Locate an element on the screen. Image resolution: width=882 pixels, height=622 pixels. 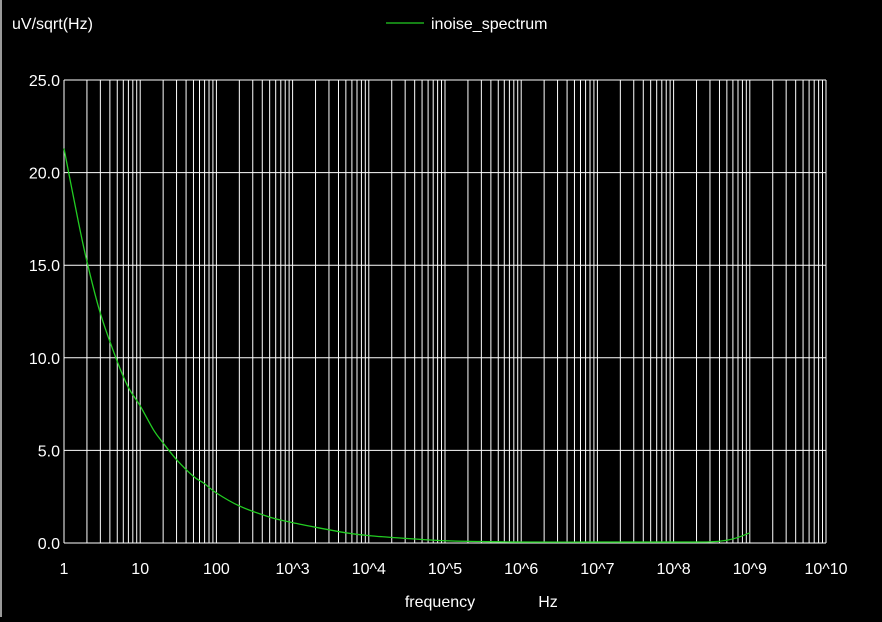
y-tick-label: 0.0 is located at coordinates (49, 544).